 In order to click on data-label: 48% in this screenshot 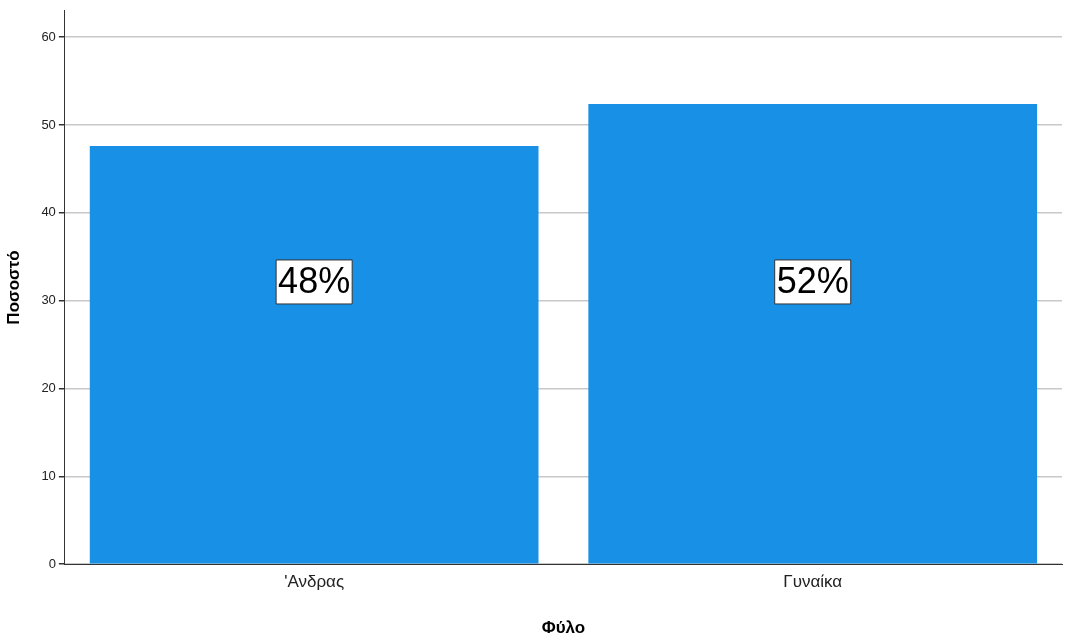, I will do `click(314, 280)`.